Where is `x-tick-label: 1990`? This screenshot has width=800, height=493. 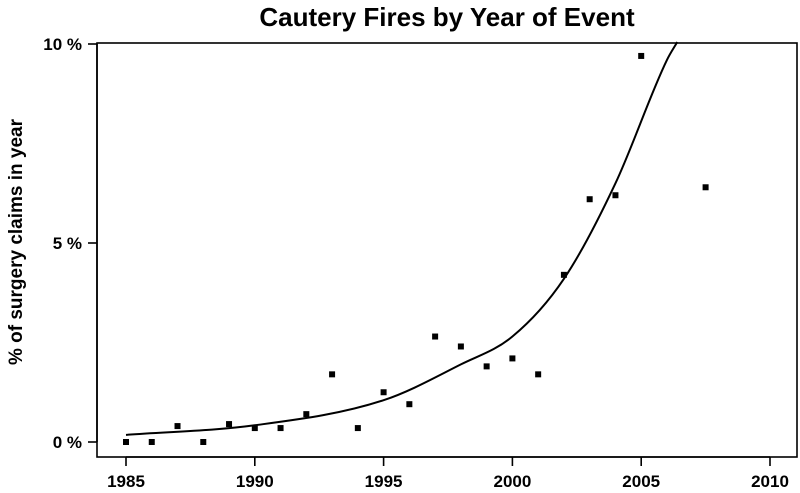
x-tick-label: 1990 is located at coordinates (255, 481).